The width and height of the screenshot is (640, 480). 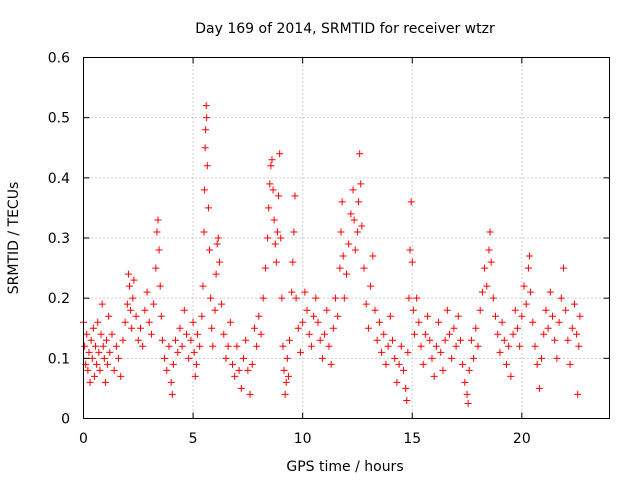 I want to click on y-tick-label: 0.6, so click(x=59, y=59).